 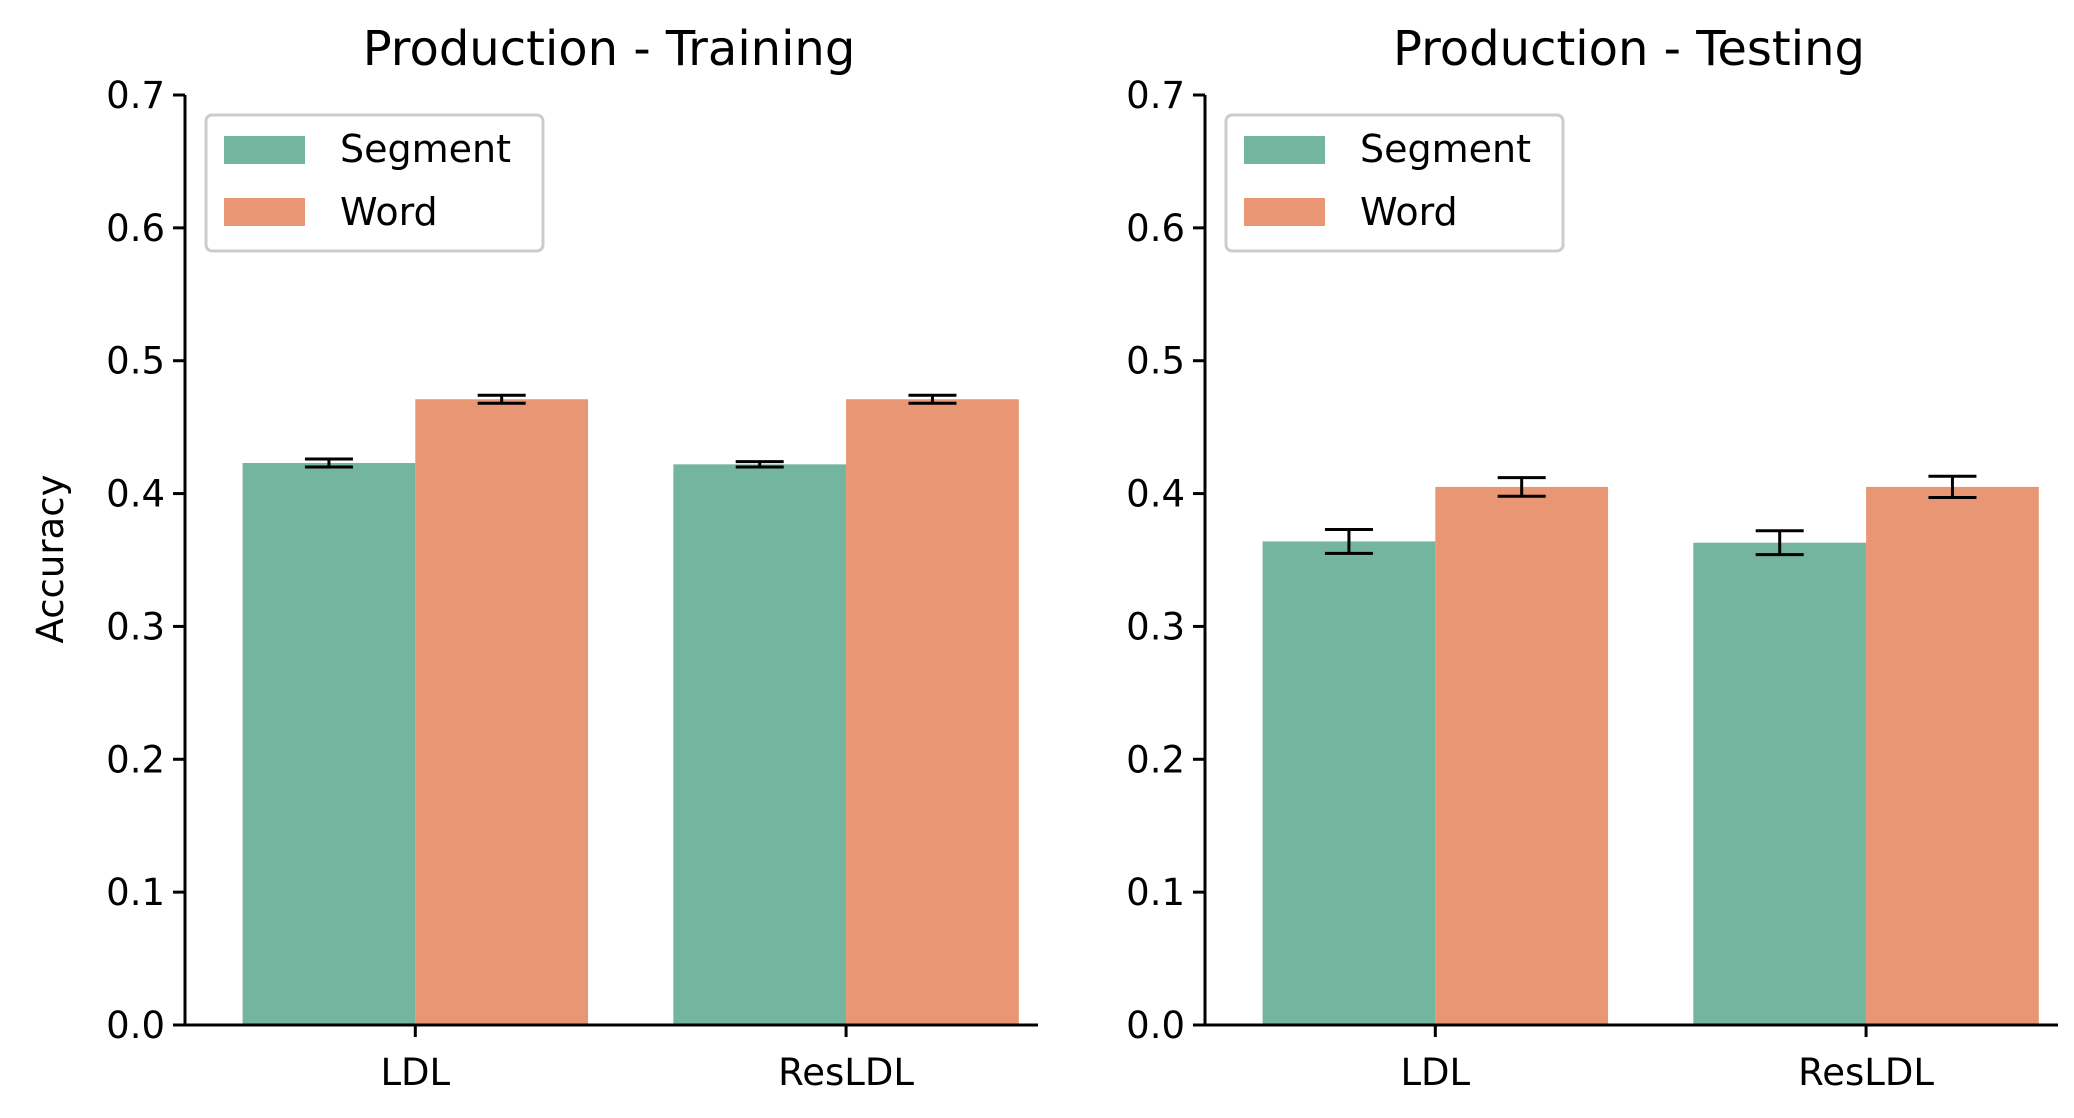 I want to click on y-axis-label: Accuracy, so click(x=50, y=559).